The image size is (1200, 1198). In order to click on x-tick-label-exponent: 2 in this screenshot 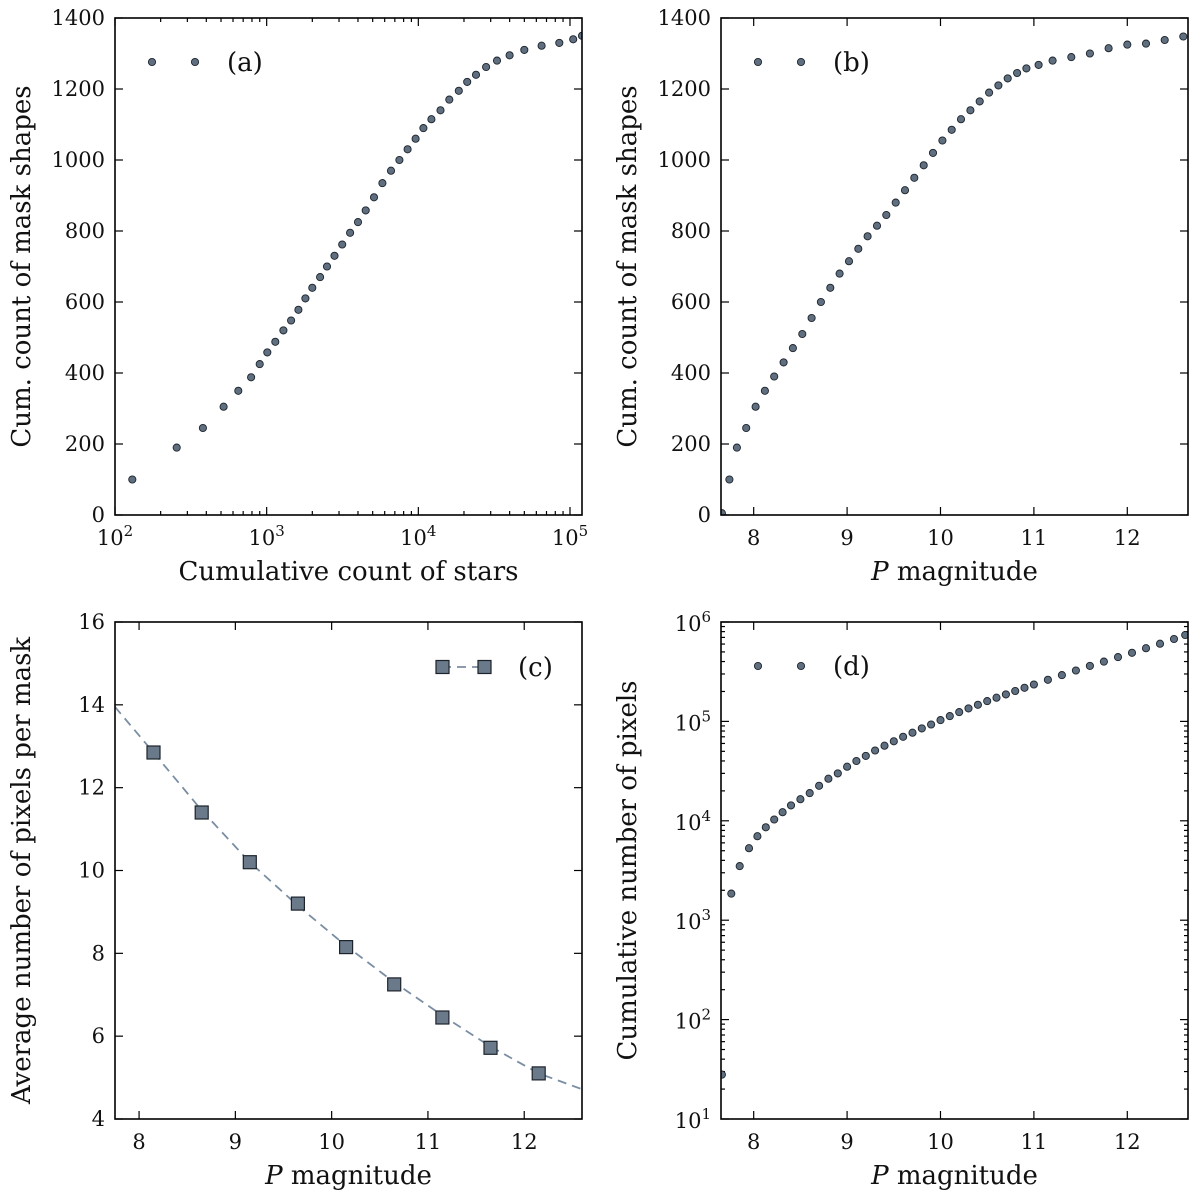, I will do `click(129, 531)`.